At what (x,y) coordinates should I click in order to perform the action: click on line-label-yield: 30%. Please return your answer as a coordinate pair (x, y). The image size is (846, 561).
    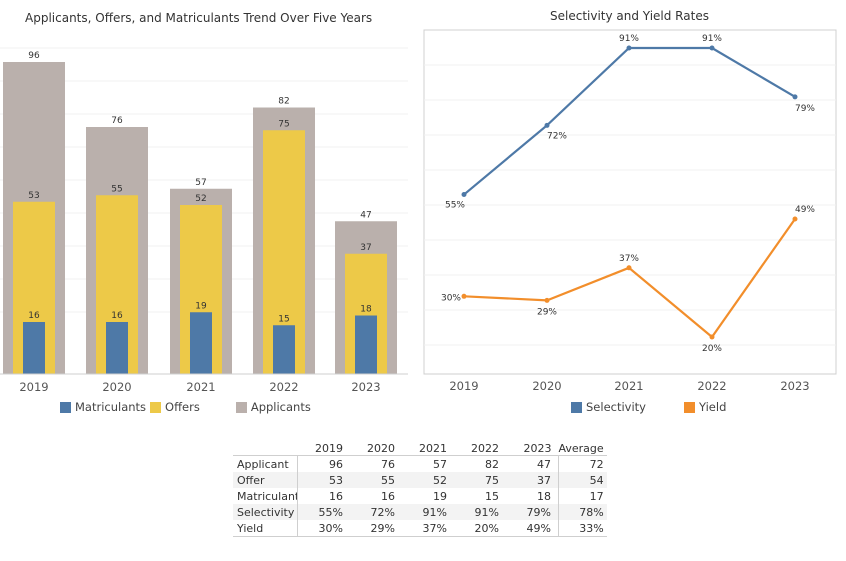
    Looking at the image, I should click on (451, 298).